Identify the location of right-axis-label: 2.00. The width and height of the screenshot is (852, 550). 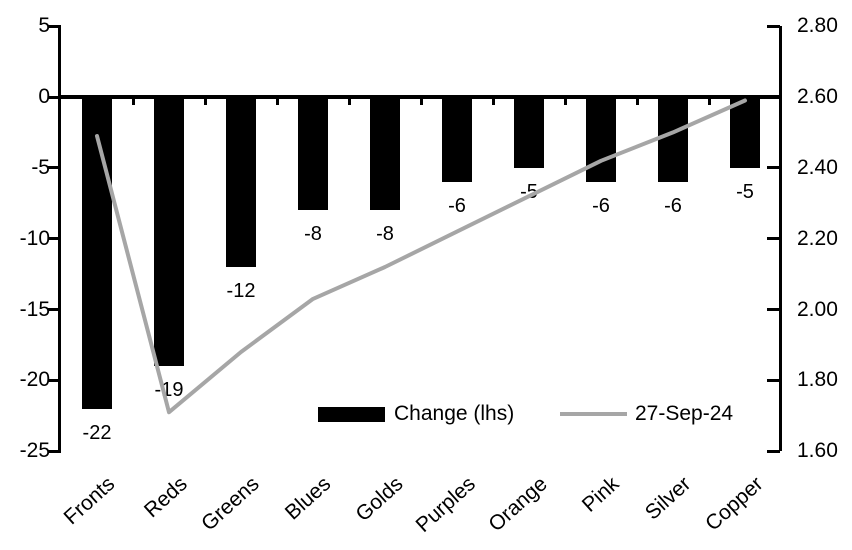
(817, 309).